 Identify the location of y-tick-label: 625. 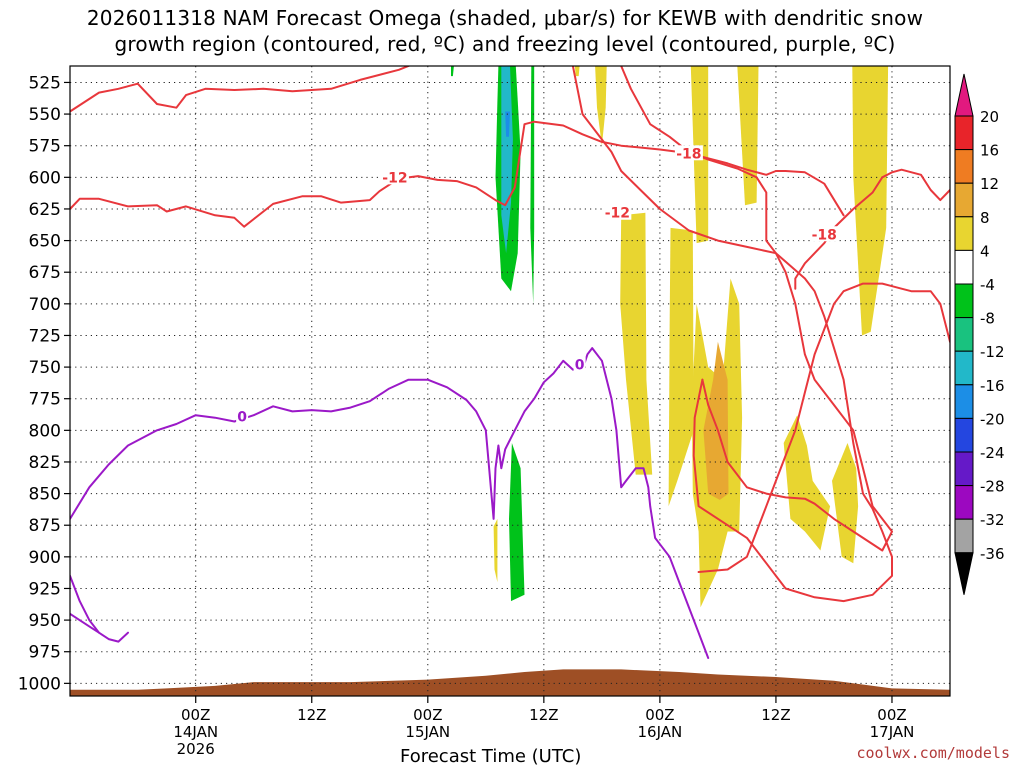
(45, 210).